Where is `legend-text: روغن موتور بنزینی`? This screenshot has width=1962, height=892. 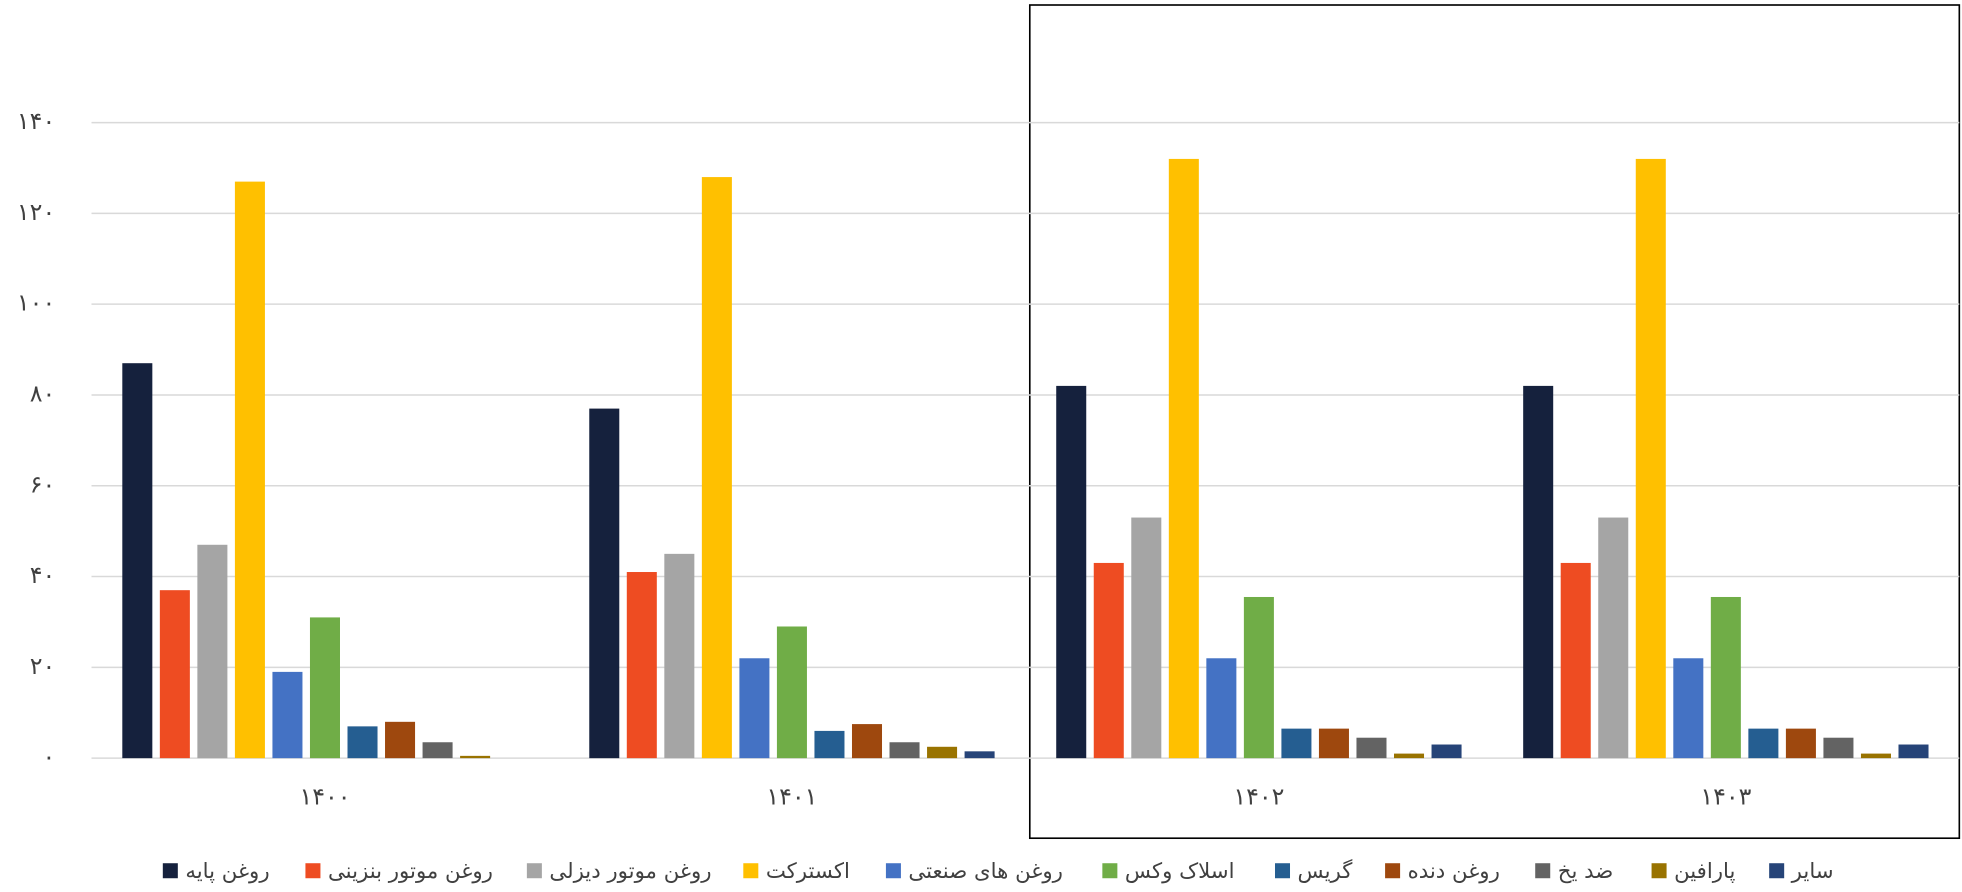
legend-text: روغن موتور بنزینی is located at coordinates (410, 871).